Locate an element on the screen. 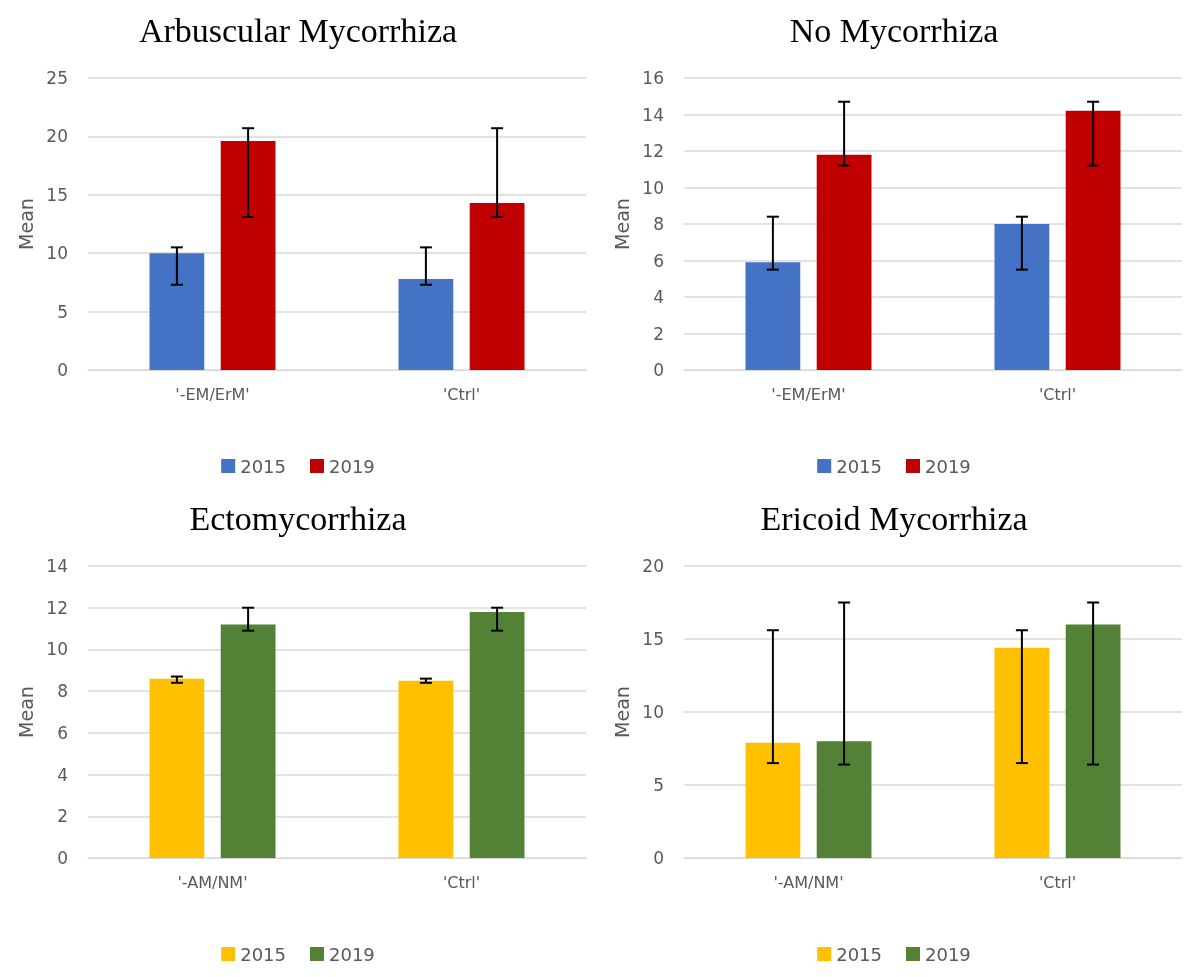  chart-title: No Mycorrhiza is located at coordinates (894, 30).